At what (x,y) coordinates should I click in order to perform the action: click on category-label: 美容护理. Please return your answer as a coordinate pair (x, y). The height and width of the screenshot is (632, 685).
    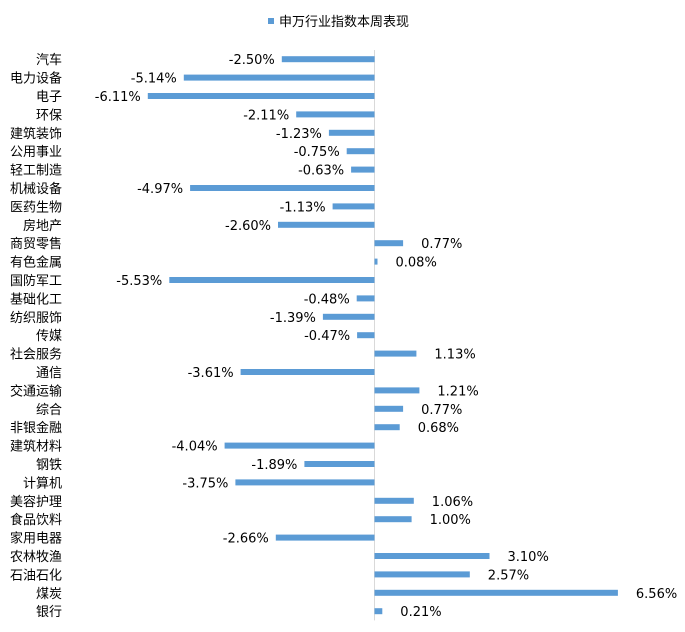
    Looking at the image, I should click on (36, 502).